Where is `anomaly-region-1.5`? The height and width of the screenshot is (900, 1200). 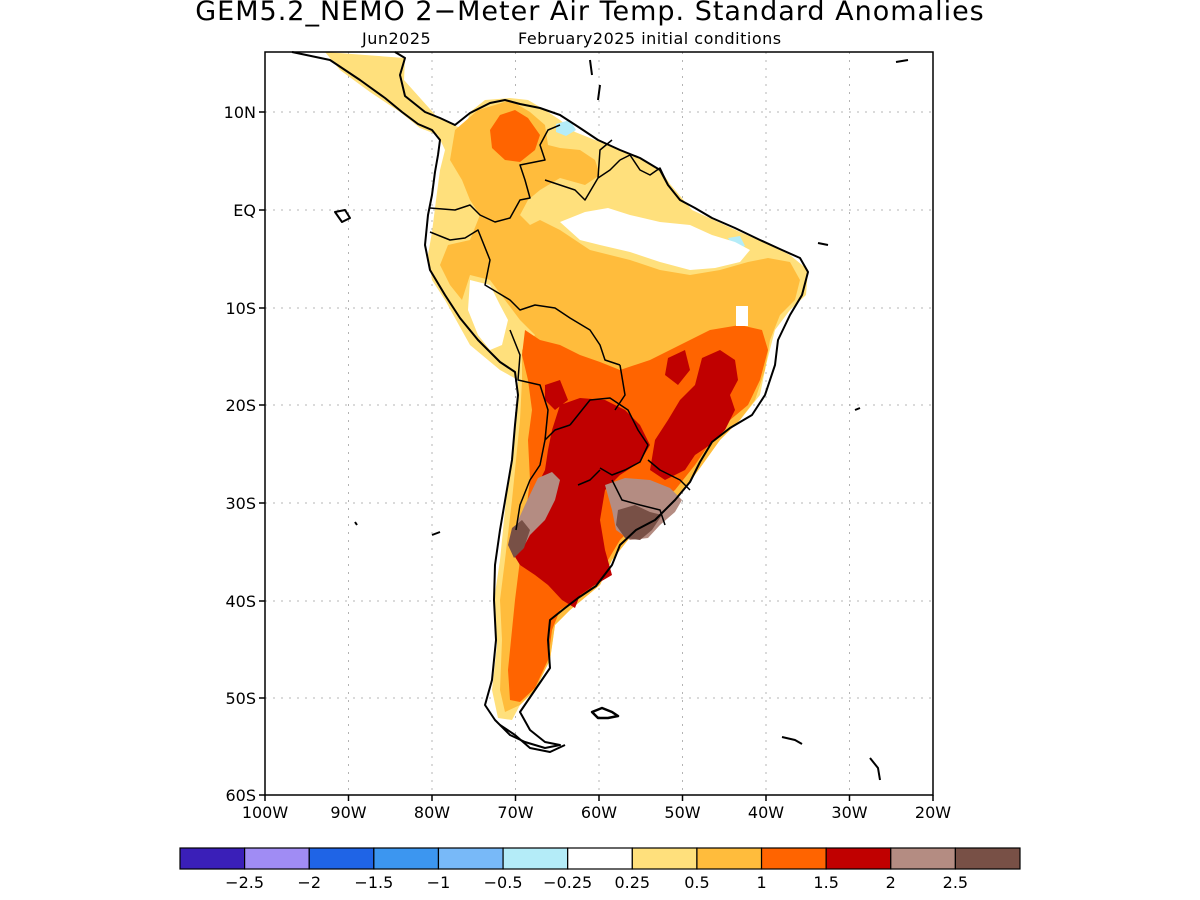
anomaly-region-1.5 is located at coordinates (625, 479).